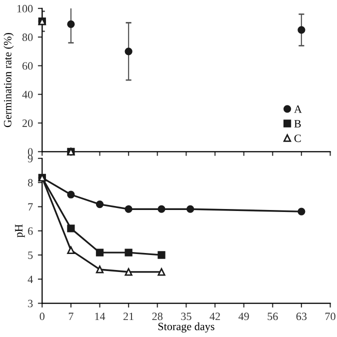 The image size is (337, 337). Describe the element at coordinates (30, 207) in the screenshot. I see `y-tick-label: 7` at that location.